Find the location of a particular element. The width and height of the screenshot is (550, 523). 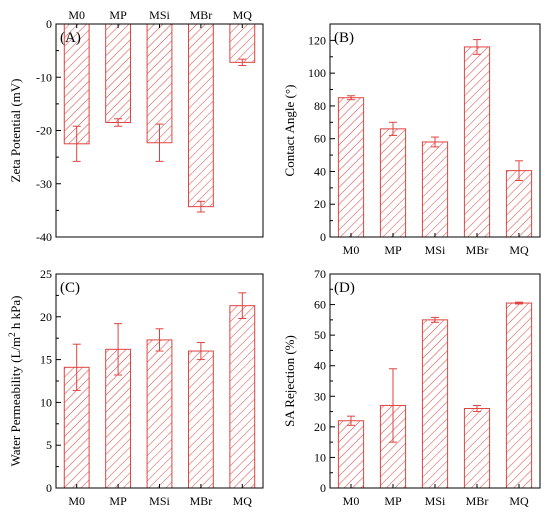

y-axis-label: SA Rejection (%) is located at coordinates (289, 381).